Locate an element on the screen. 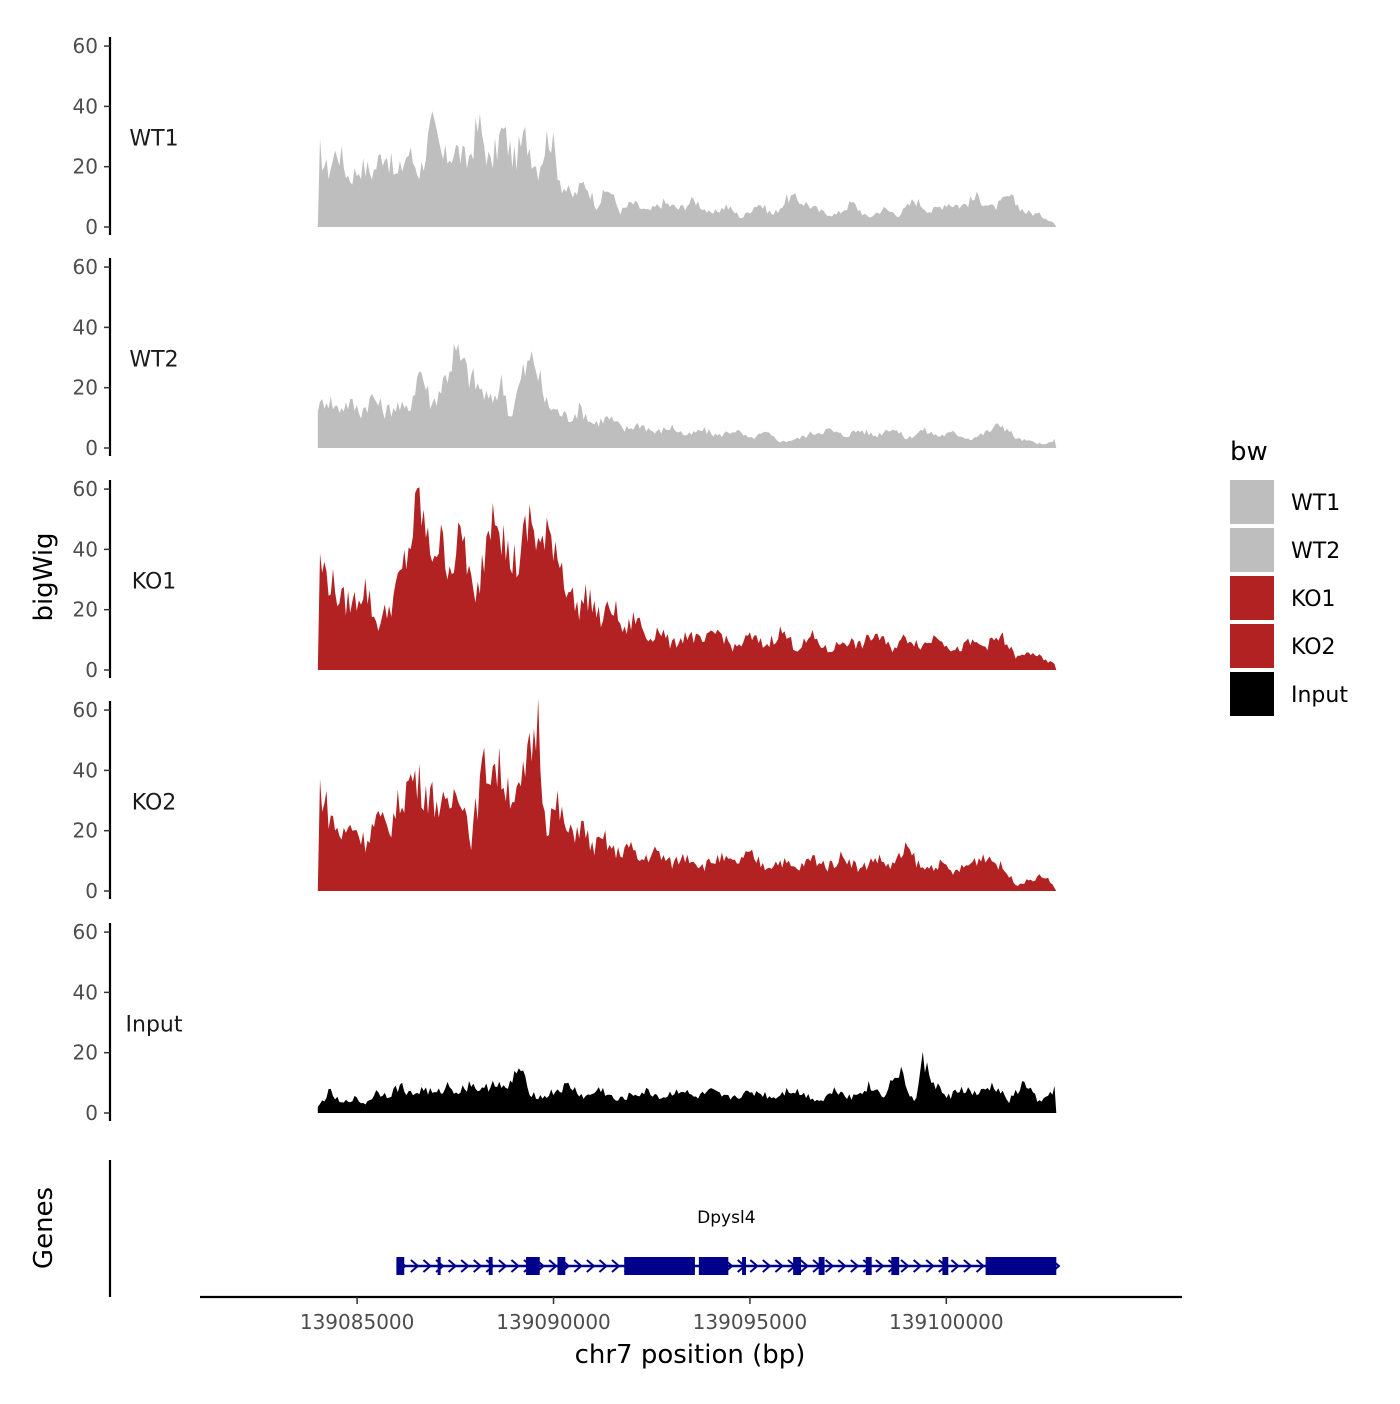  genes-axis-title: Genes is located at coordinates (44, 1228).